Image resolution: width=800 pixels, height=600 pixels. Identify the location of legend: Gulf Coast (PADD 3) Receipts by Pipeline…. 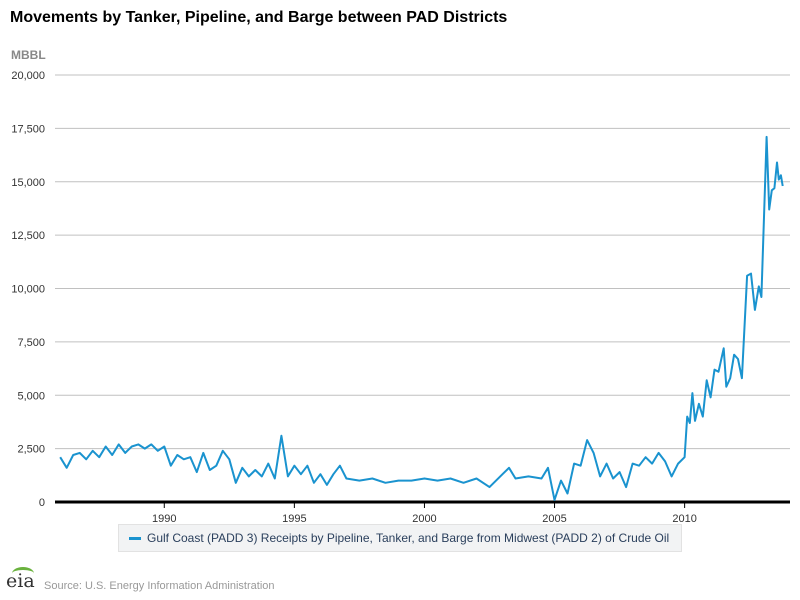
(400, 538).